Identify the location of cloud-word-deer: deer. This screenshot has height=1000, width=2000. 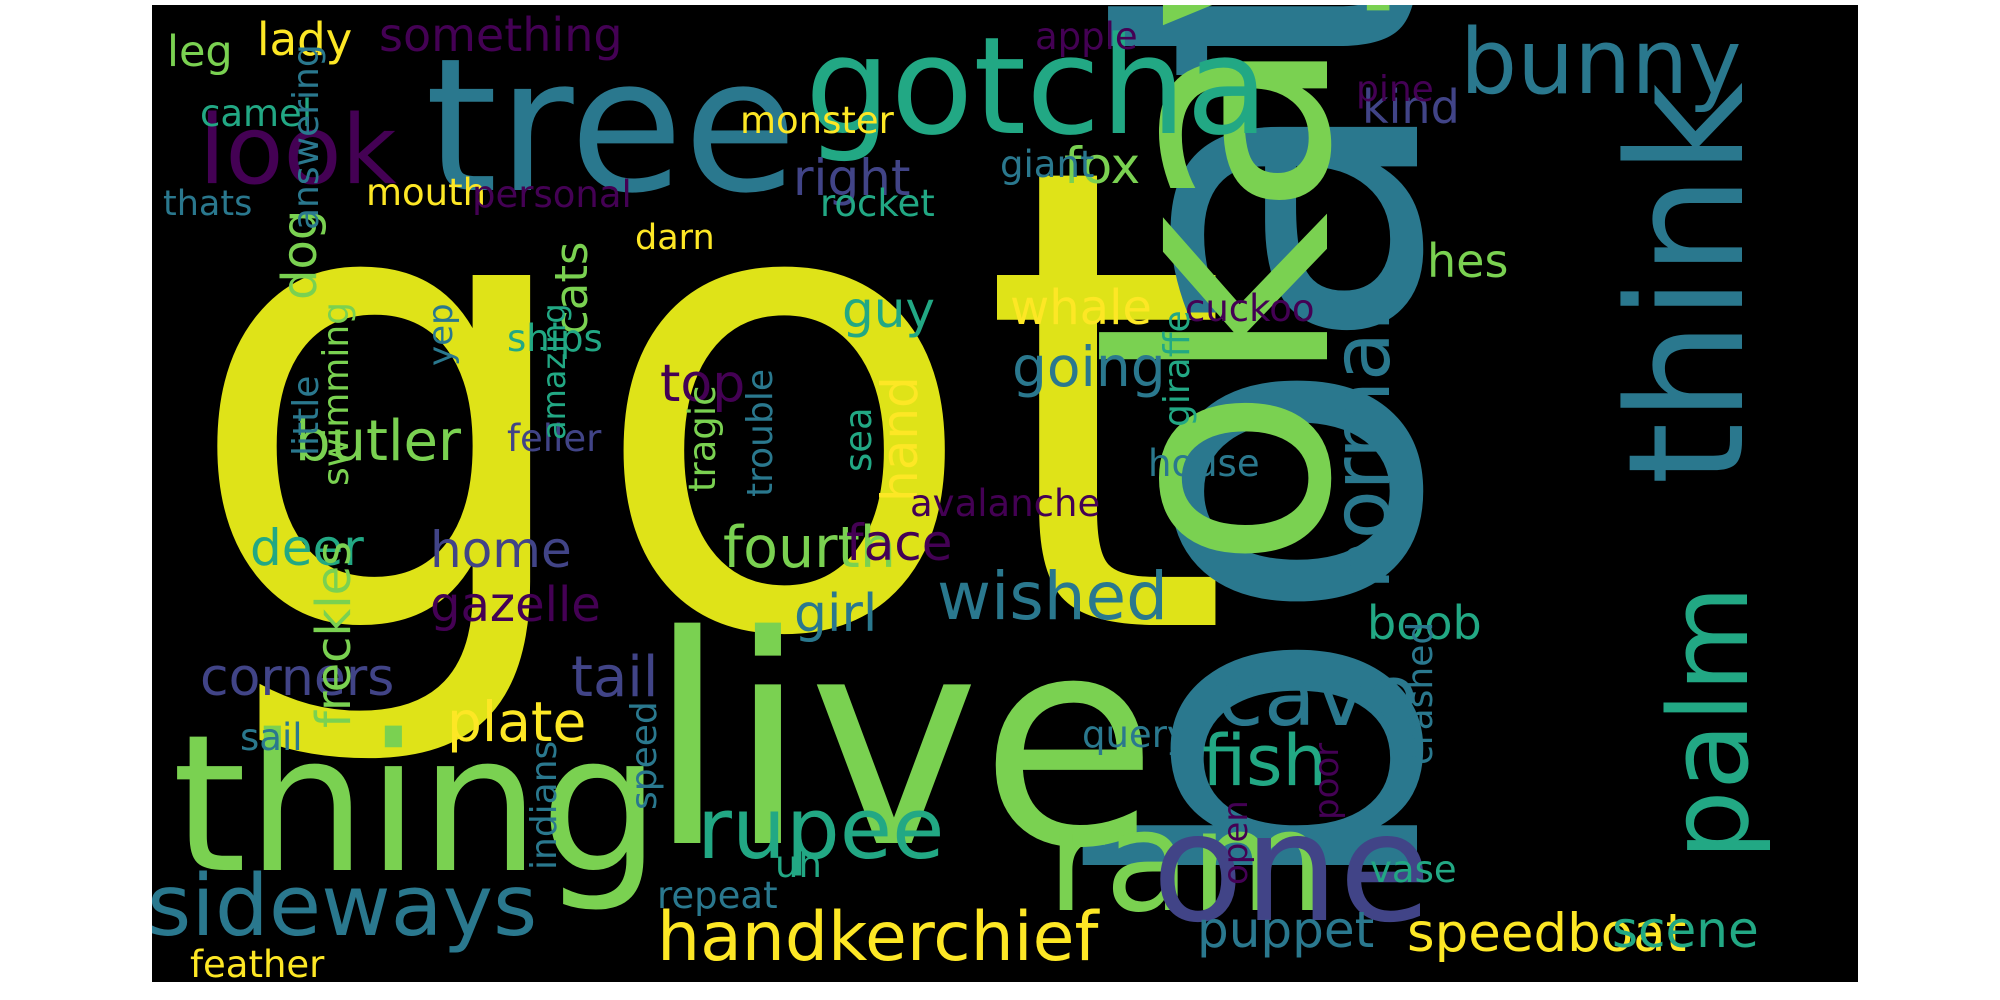
(307, 548).